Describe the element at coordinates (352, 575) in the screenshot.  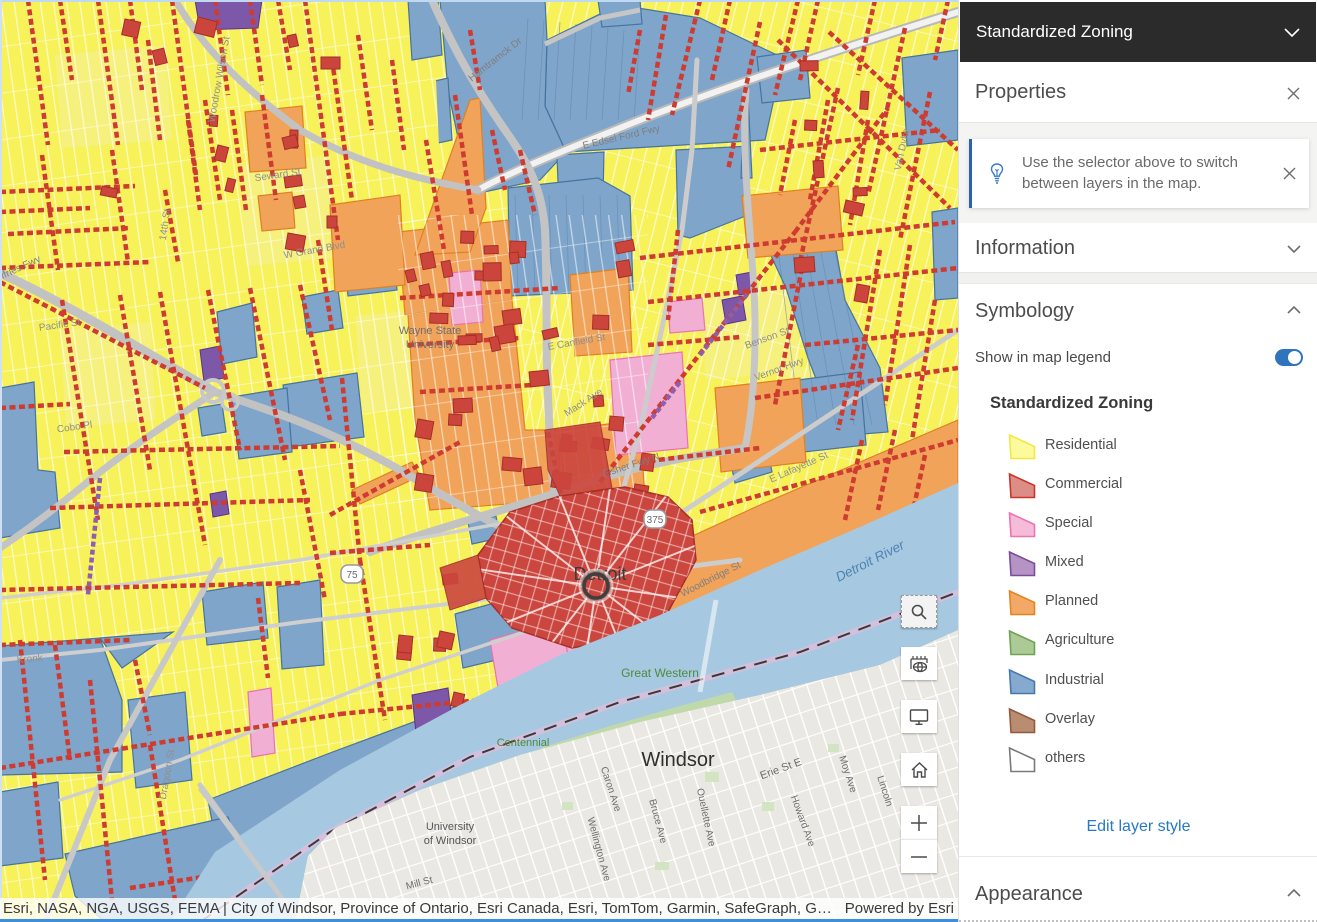
I see `svg-text: 75` at that location.